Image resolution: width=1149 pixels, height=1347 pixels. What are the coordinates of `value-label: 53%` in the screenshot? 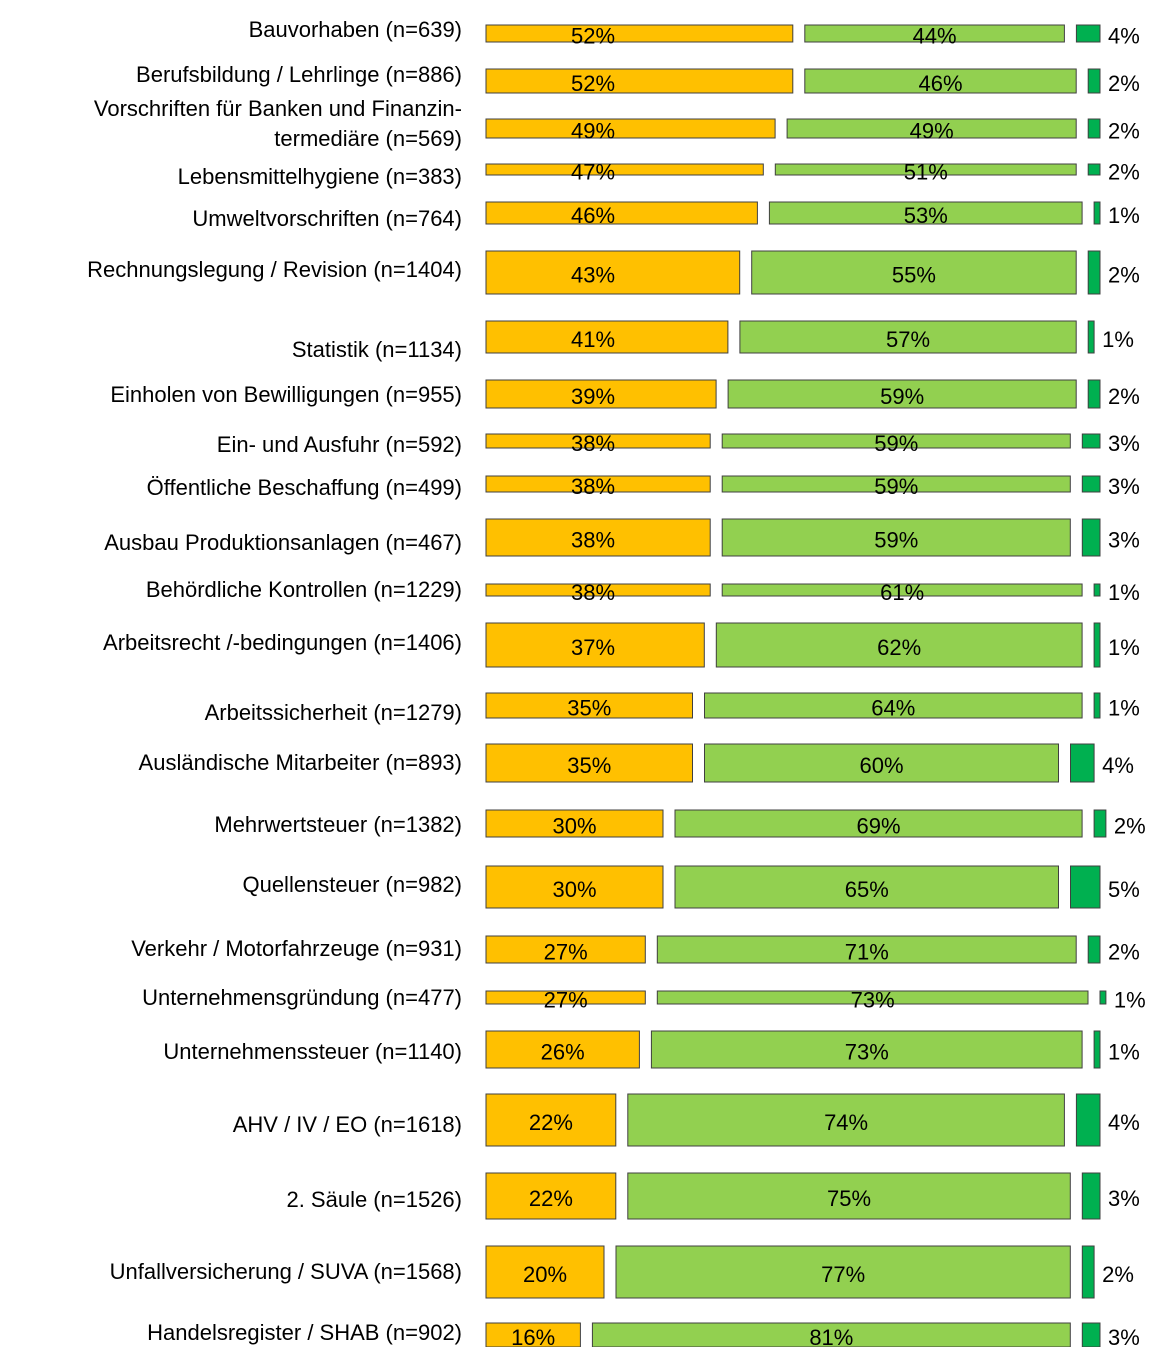 It's located at (926, 215).